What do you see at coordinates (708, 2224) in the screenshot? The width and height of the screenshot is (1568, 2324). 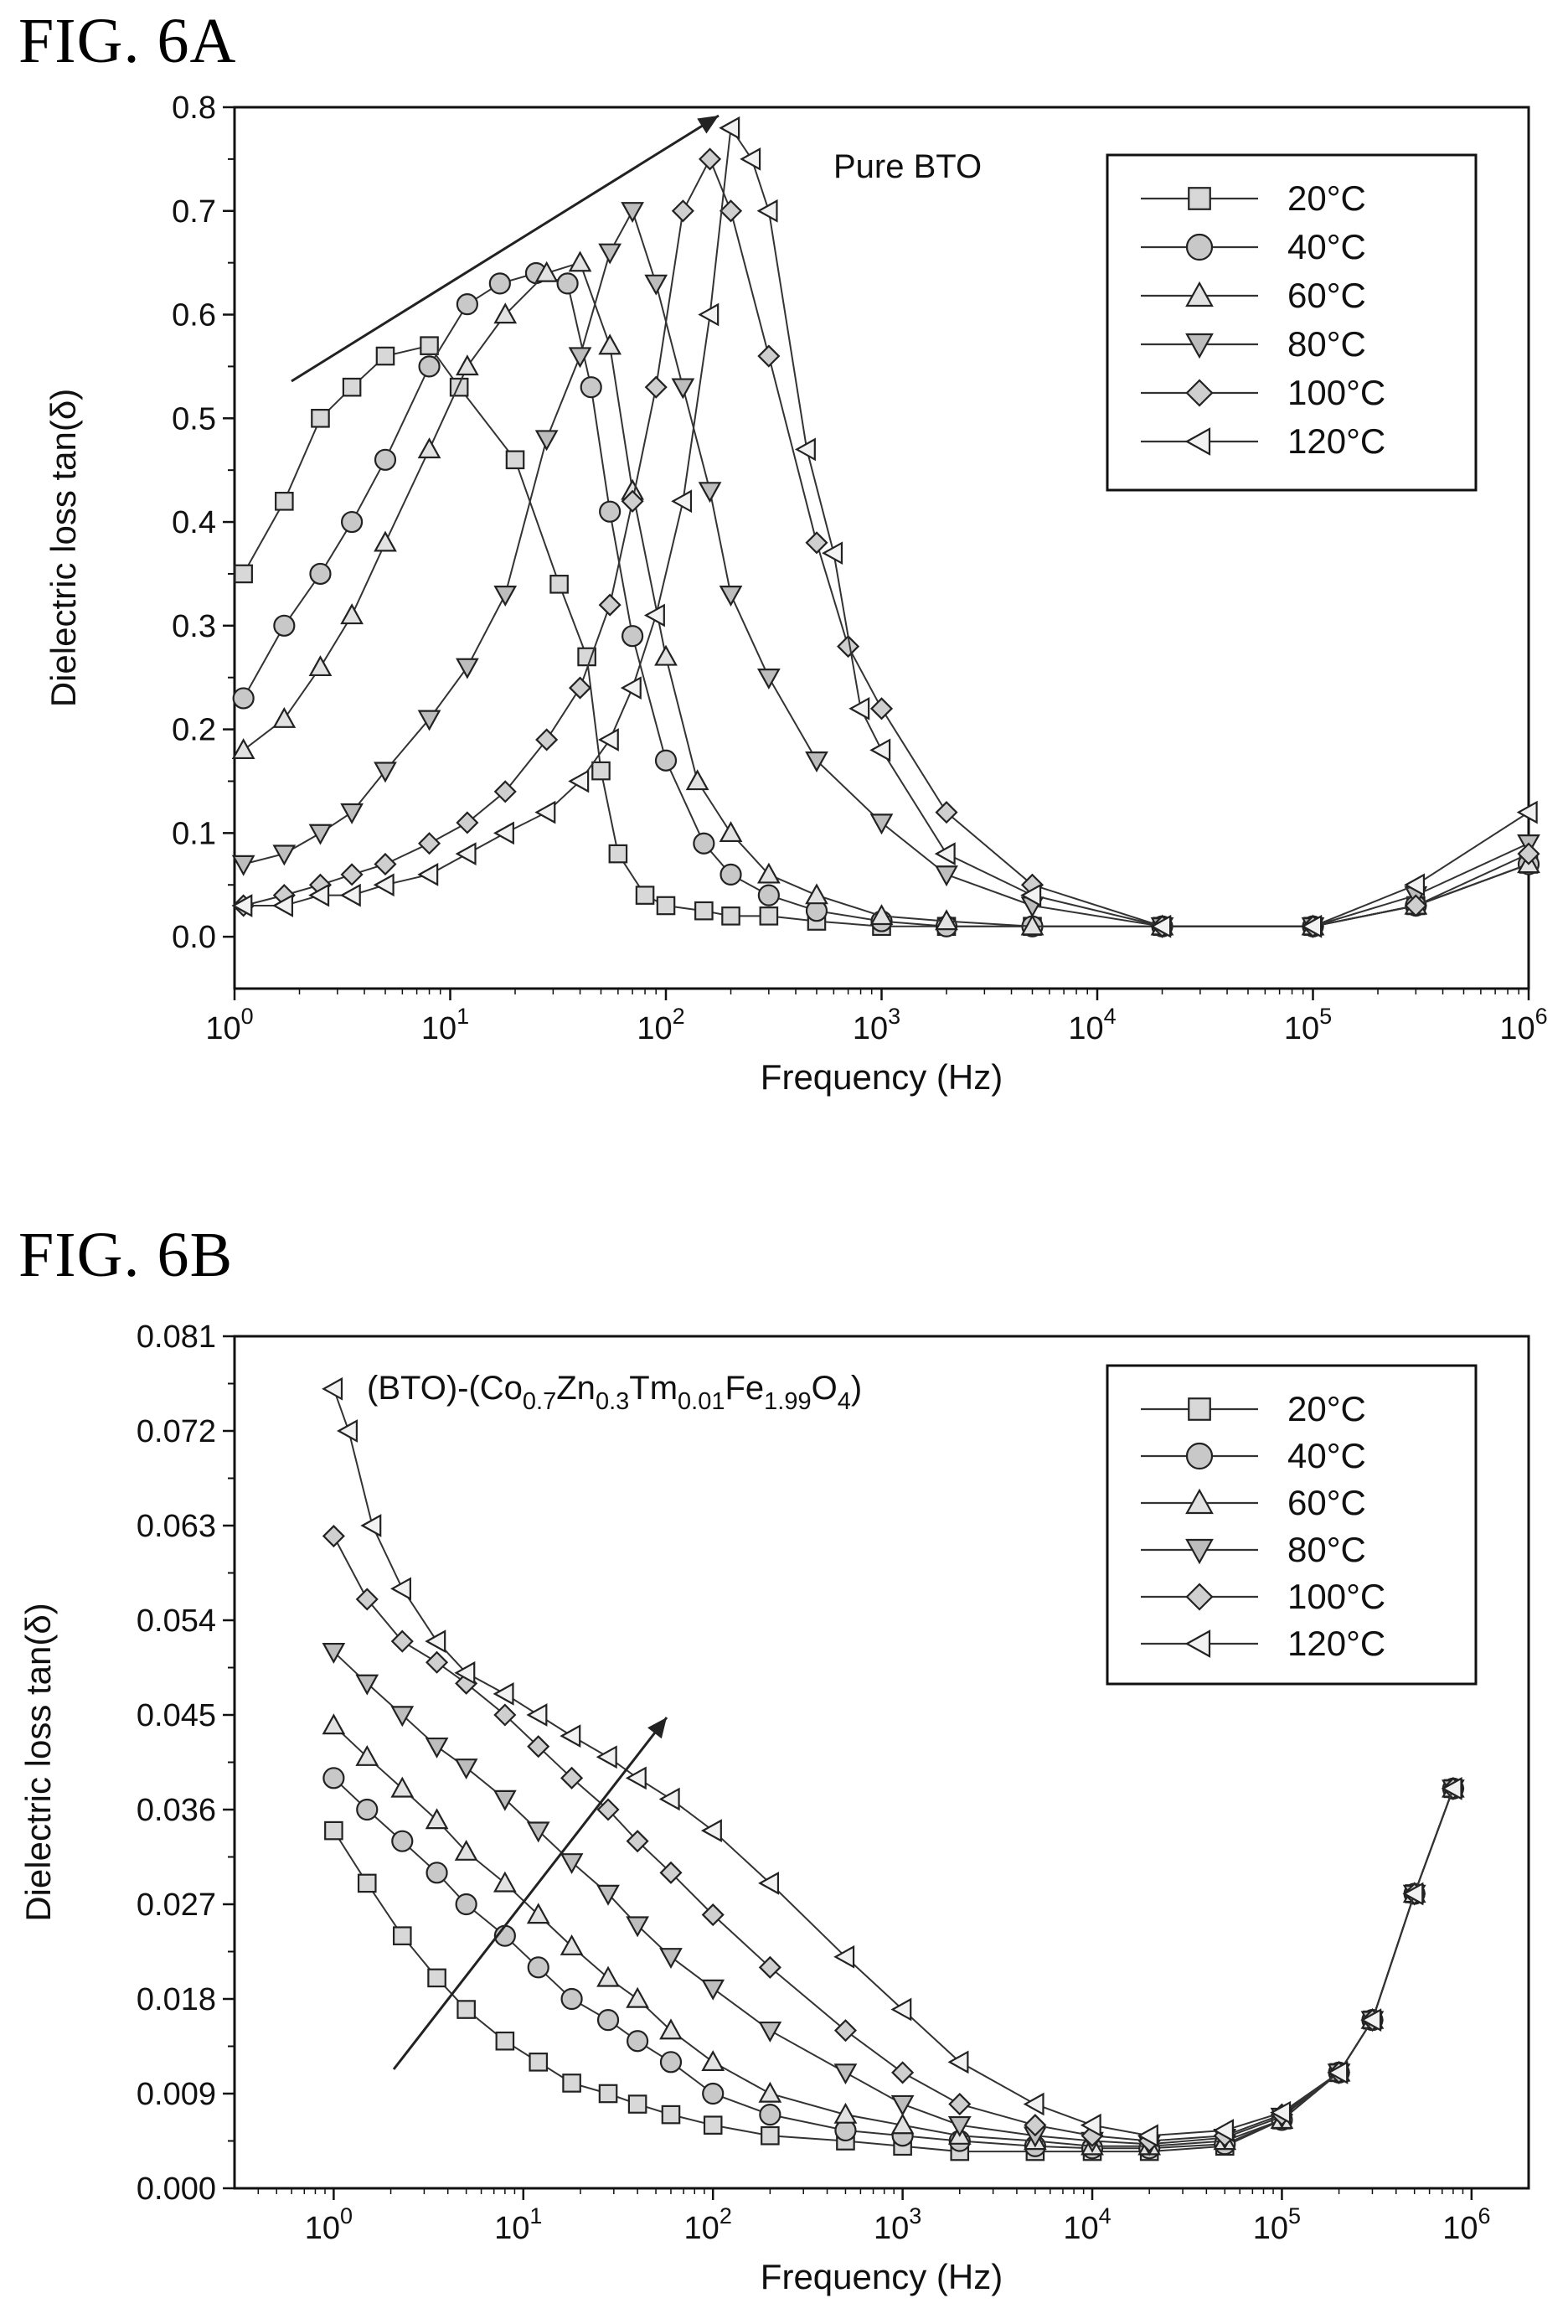 I see `x-tick-label: 10²` at bounding box center [708, 2224].